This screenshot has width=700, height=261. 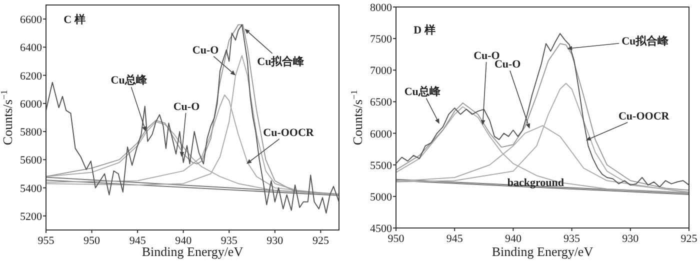 What do you see at coordinates (381, 71) in the screenshot?
I see `y-tick-label: 7000` at bounding box center [381, 71].